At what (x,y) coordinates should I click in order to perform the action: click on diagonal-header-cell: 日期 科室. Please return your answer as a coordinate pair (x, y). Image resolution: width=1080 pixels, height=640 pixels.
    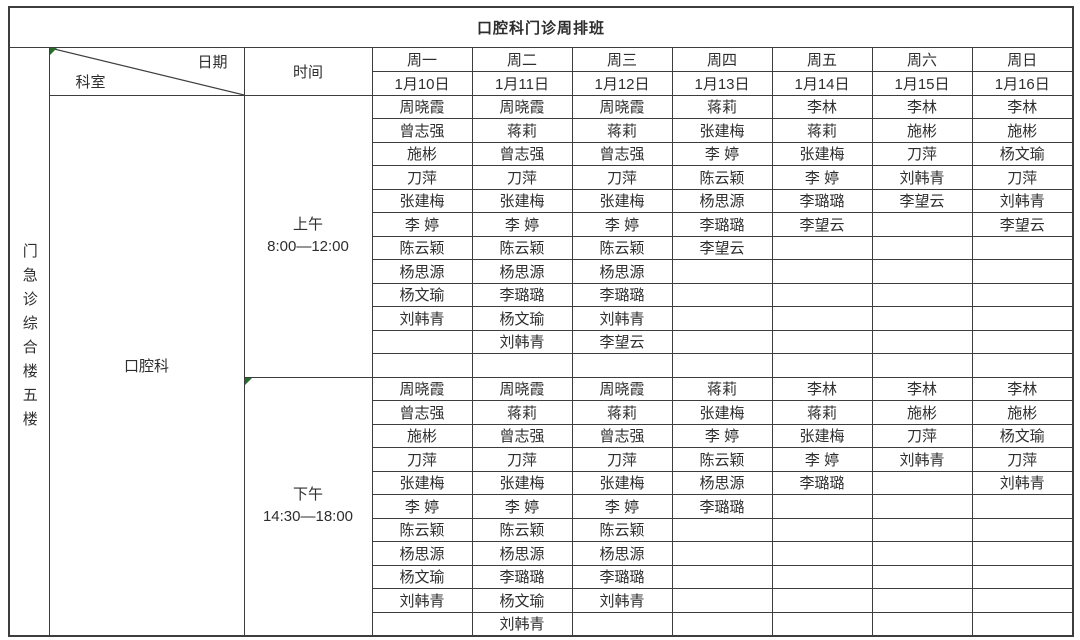
    Looking at the image, I should click on (146, 71).